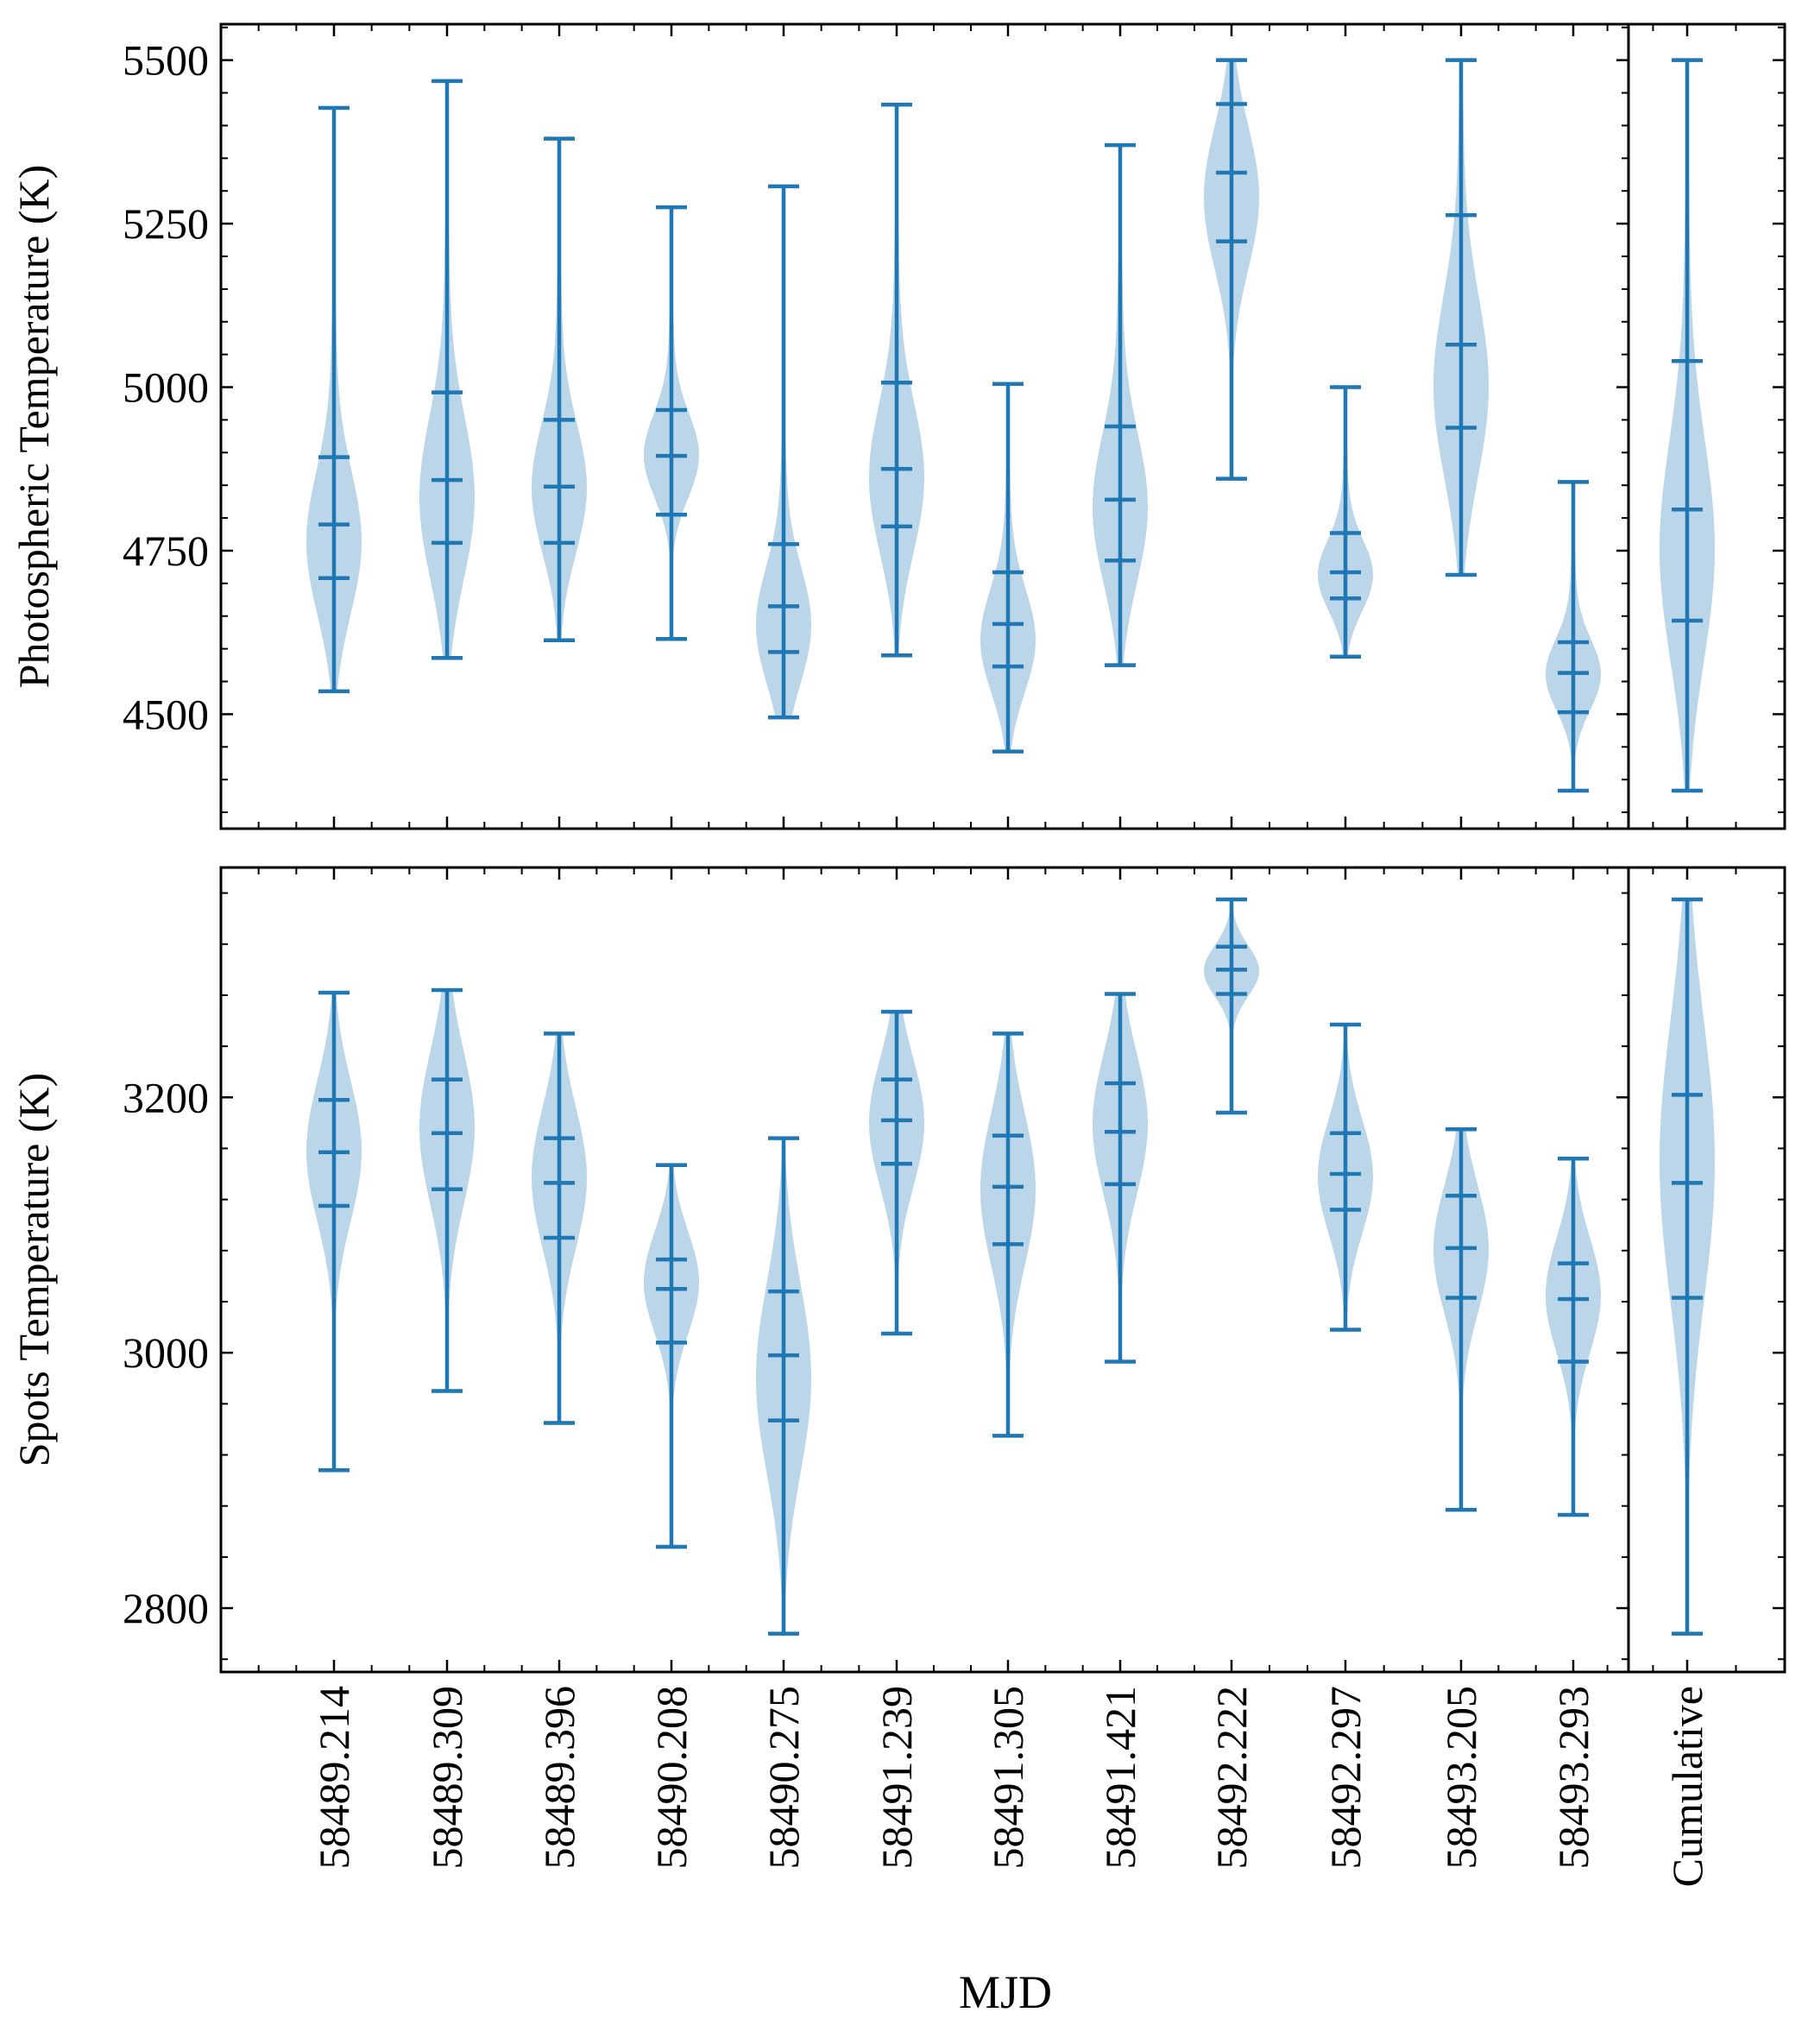  I want to click on x-tick-label: 58489.309, so click(447, 1778).